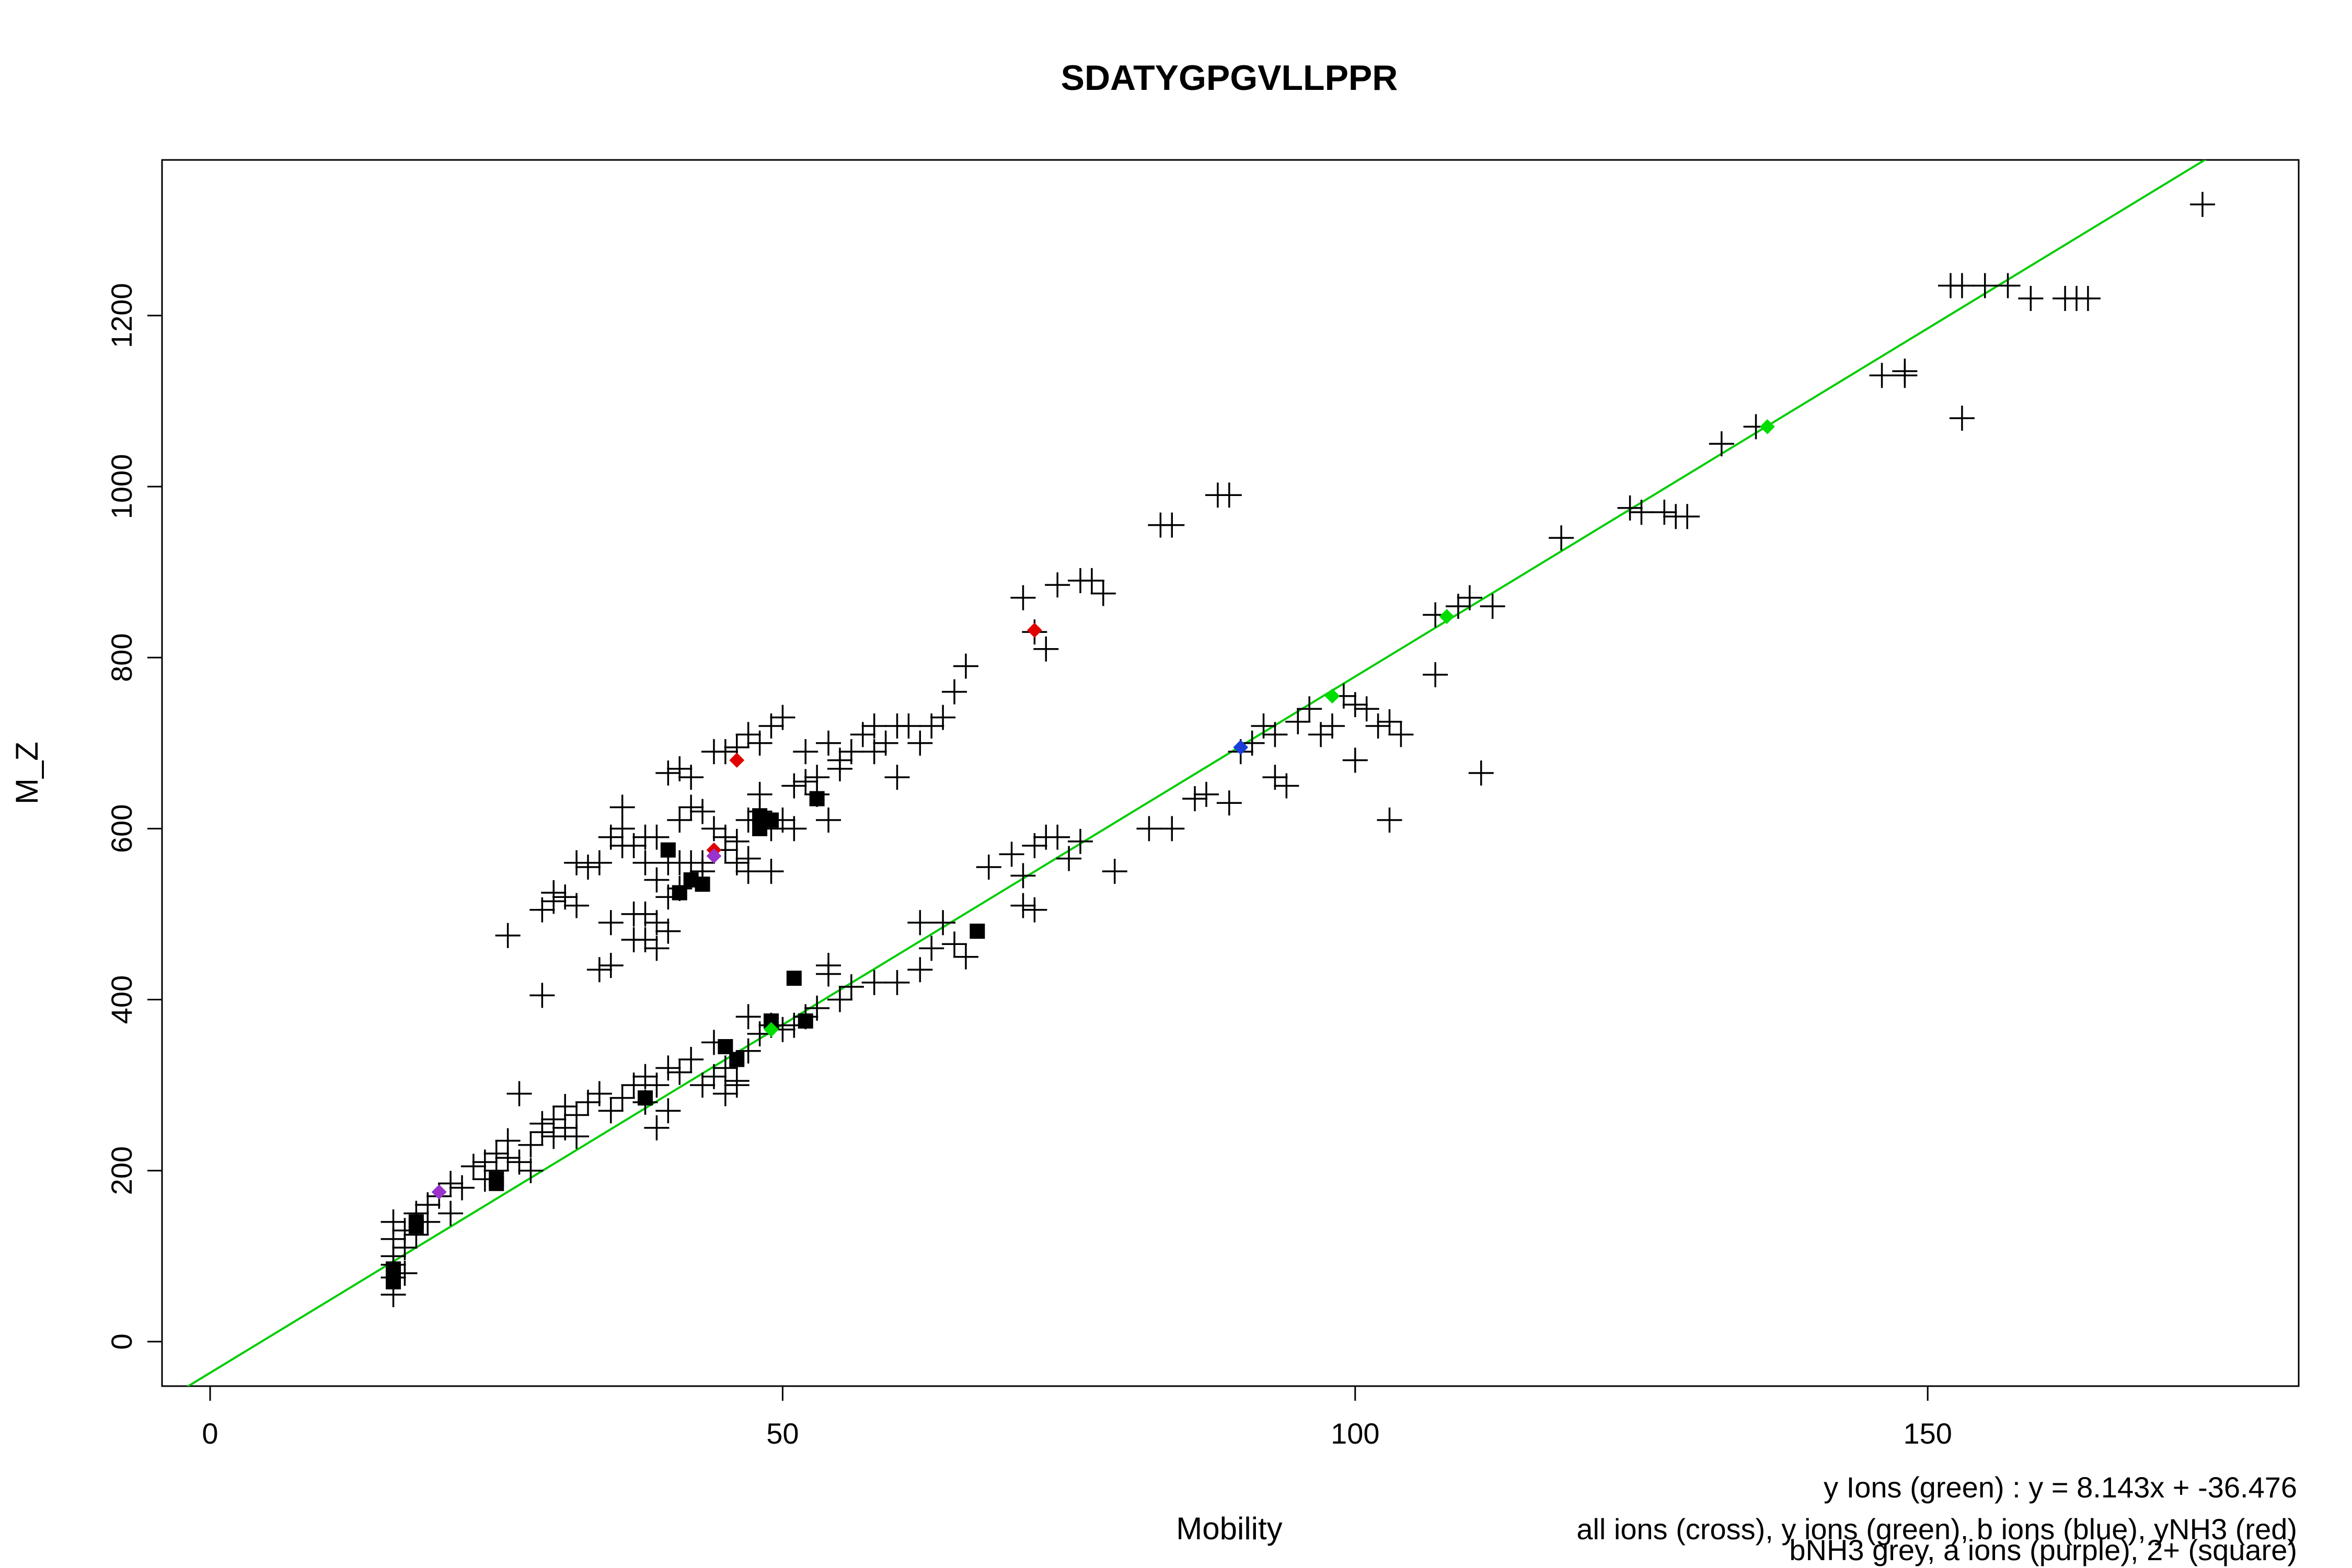 This screenshot has width=2352, height=1568. Describe the element at coordinates (439, 1192) in the screenshot. I see `a-ion-point` at that location.